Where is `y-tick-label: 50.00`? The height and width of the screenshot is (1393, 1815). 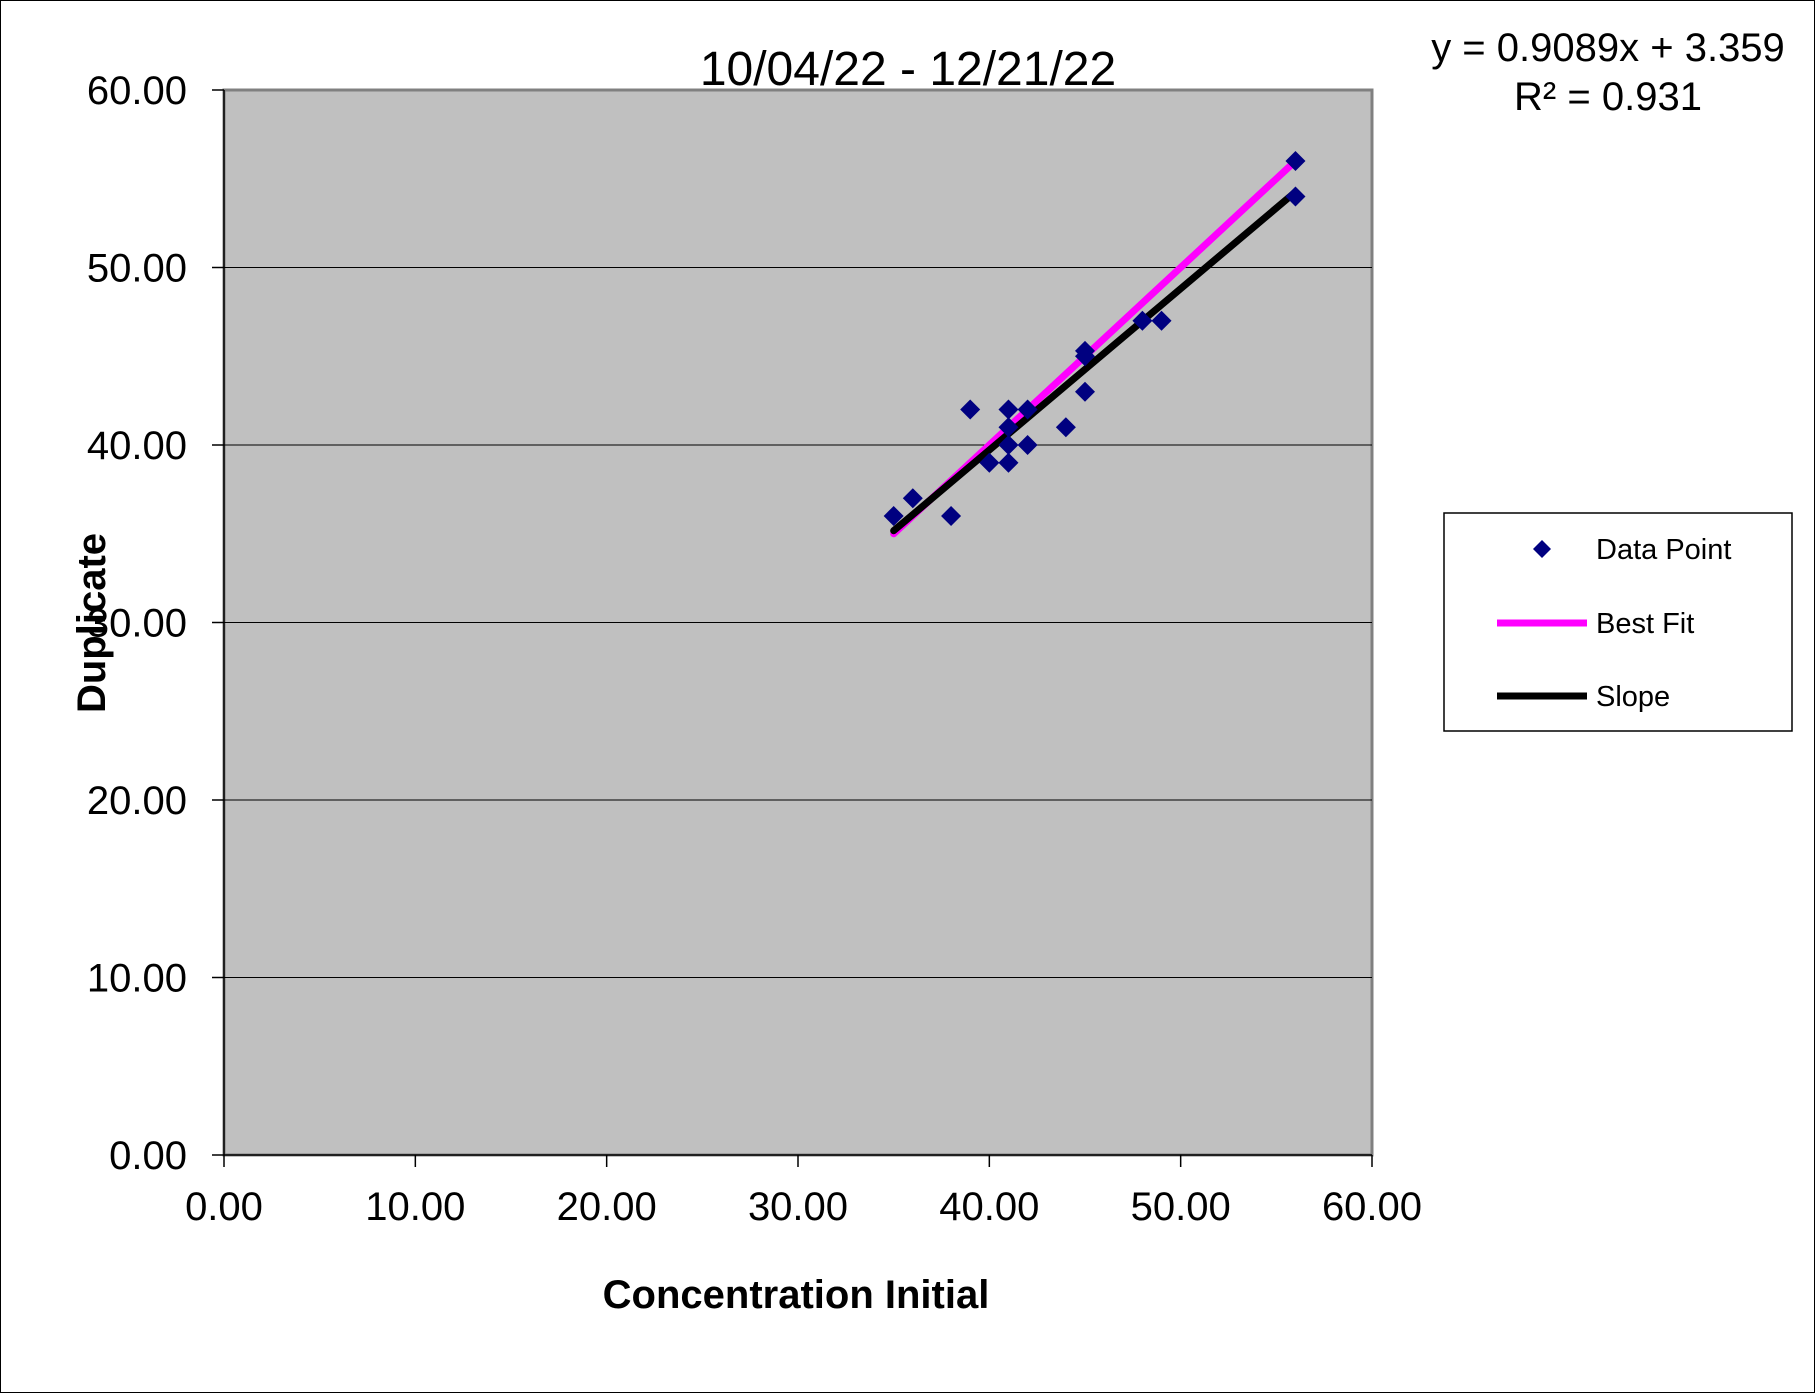
y-tick-label: 50.00 is located at coordinates (137, 269).